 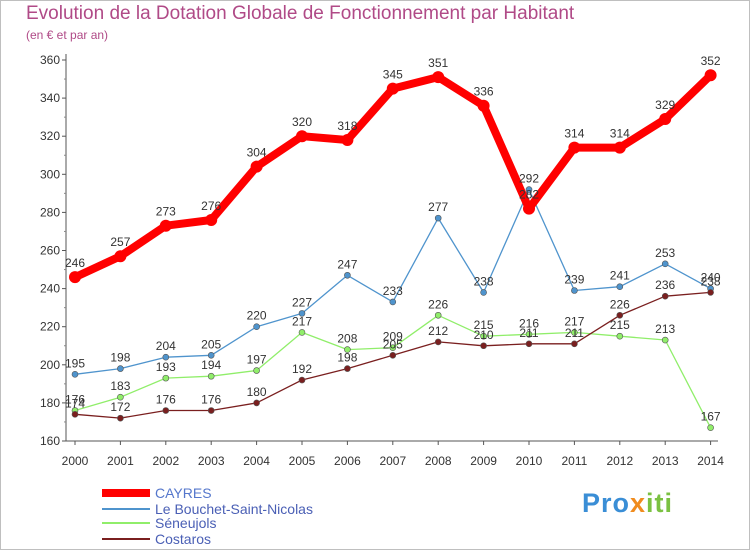 What do you see at coordinates (120, 386) in the screenshot?
I see `data-label: 183` at bounding box center [120, 386].